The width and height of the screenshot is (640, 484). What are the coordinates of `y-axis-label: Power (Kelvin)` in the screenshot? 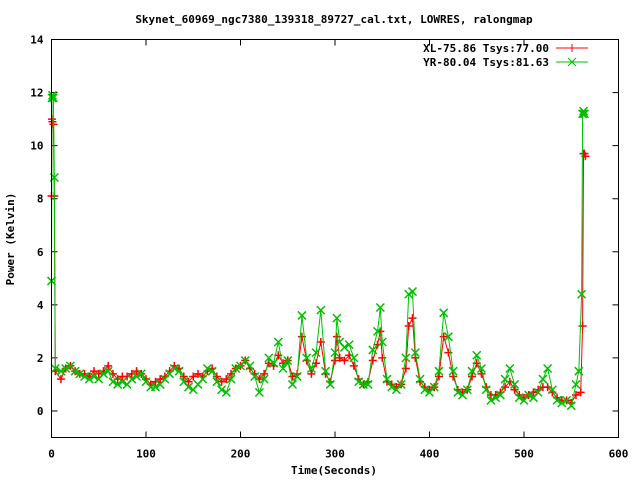 It's located at (10, 239).